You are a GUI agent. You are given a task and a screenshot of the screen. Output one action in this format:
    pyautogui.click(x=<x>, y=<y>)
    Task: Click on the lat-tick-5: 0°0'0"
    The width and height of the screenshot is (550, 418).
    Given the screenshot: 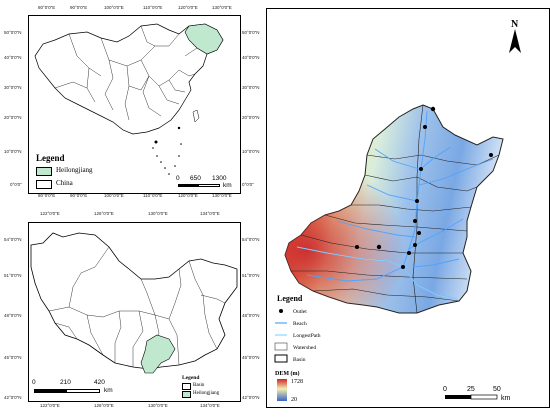 What is the action you would take?
    pyautogui.click(x=16, y=184)
    